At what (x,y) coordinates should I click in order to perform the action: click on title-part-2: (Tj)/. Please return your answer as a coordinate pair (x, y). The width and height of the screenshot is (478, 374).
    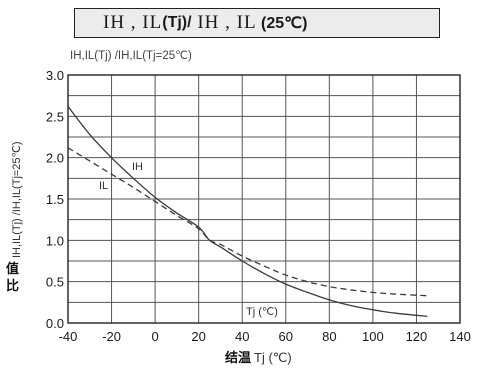
    Looking at the image, I should click on (177, 22).